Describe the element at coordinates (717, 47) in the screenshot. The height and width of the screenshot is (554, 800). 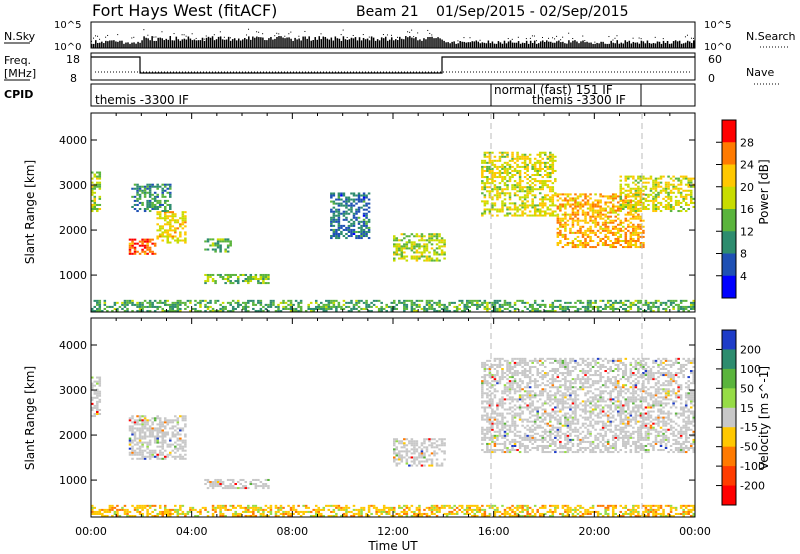
I see `nsearch-tick-bottom: 10^0` at that location.